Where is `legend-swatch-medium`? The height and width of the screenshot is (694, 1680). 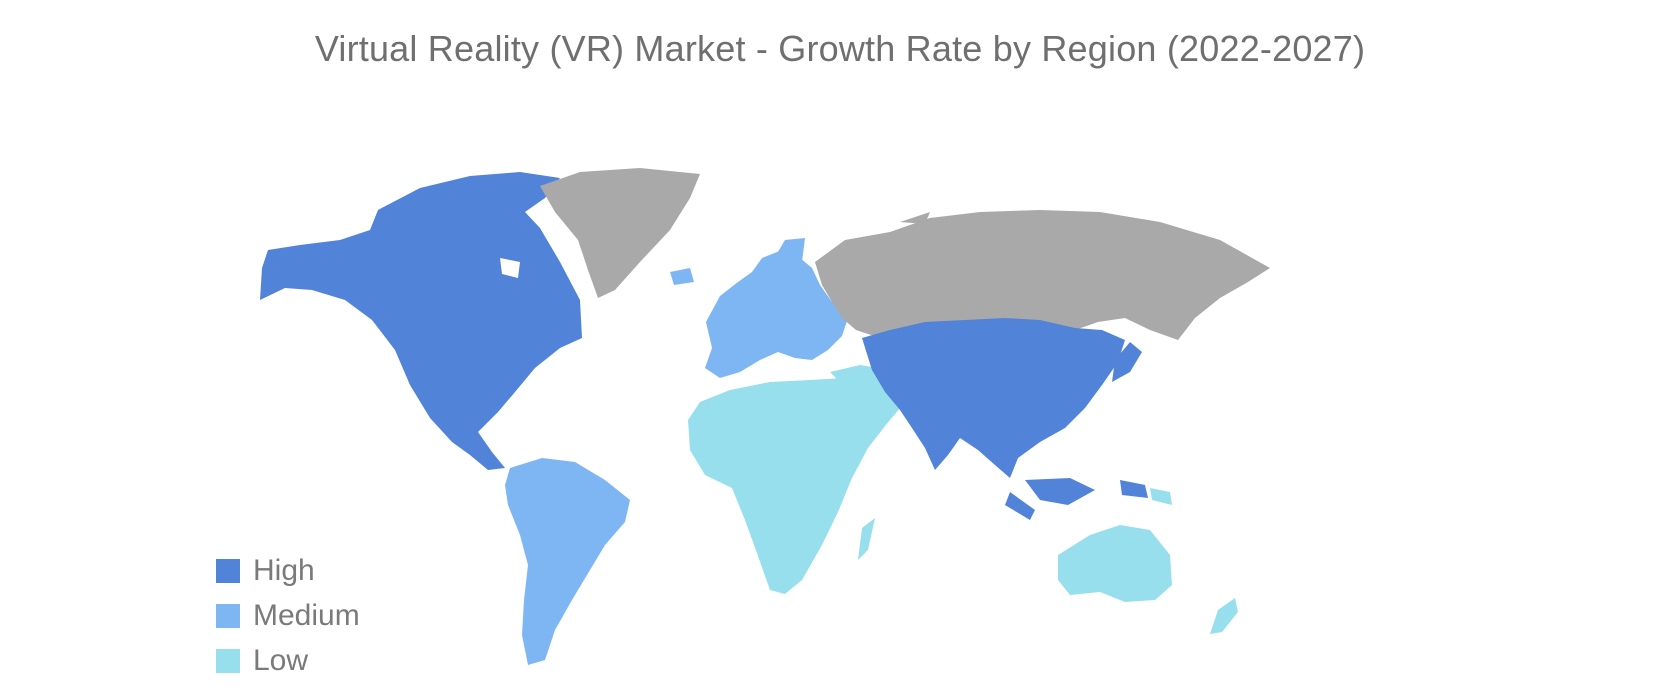 legend-swatch-medium is located at coordinates (228, 615).